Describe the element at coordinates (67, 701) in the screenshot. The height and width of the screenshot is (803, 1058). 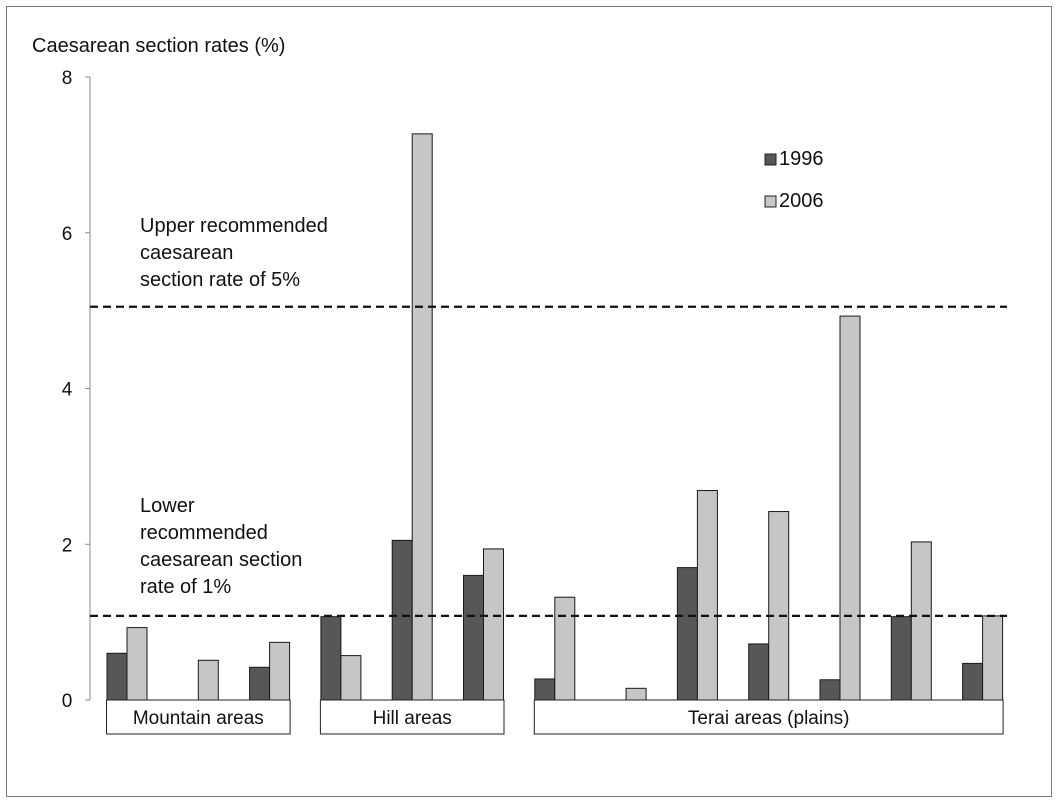
I see `y-tick-label: 0` at that location.